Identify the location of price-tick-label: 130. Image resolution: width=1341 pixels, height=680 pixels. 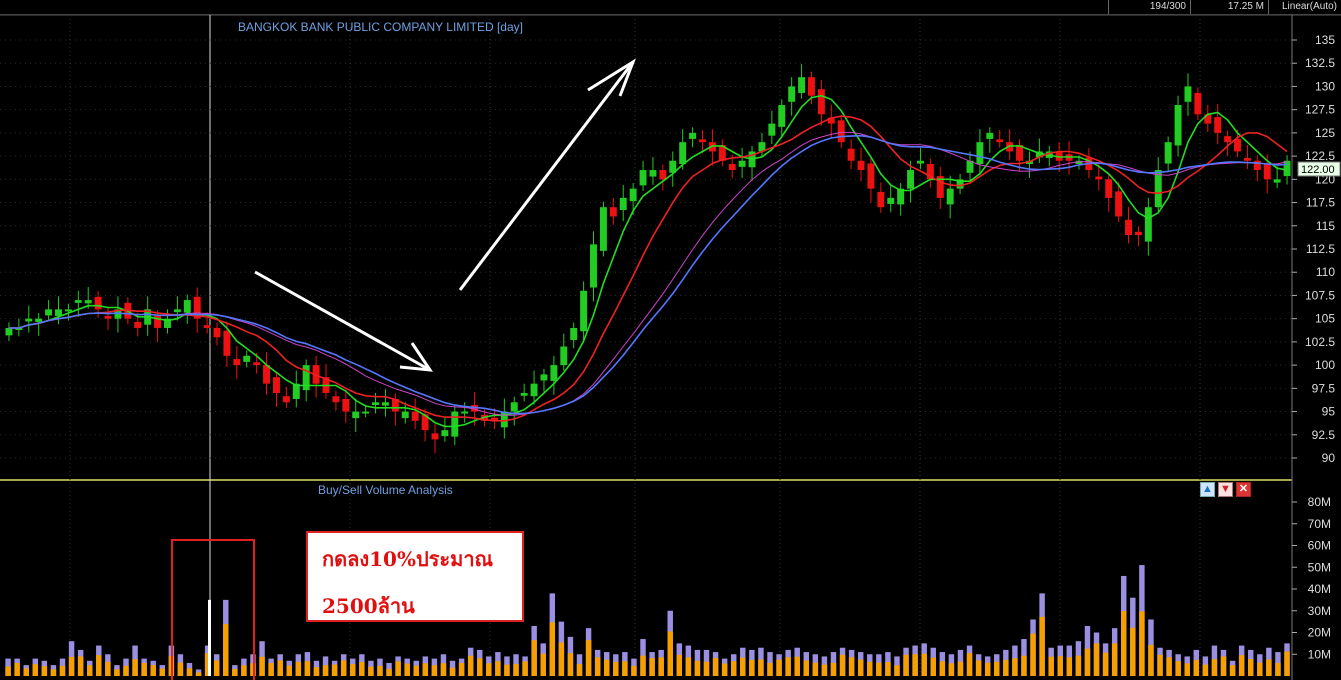
(1325, 86).